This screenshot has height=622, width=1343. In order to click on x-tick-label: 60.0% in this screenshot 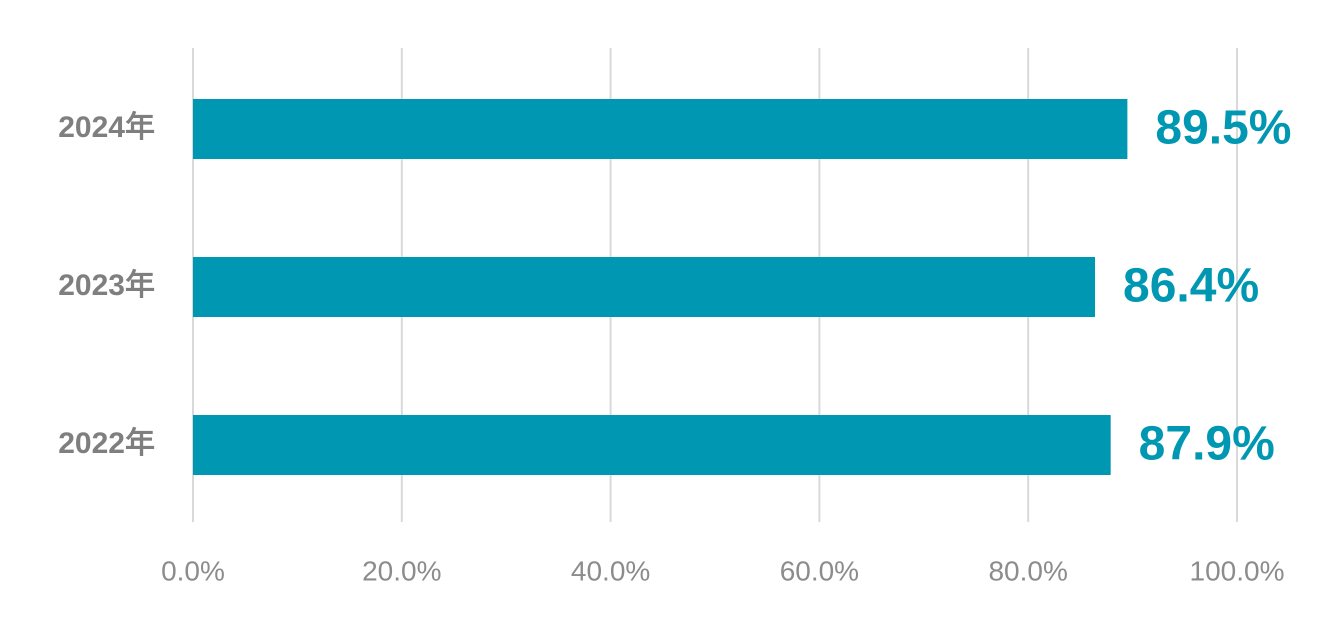, I will do `click(819, 570)`.